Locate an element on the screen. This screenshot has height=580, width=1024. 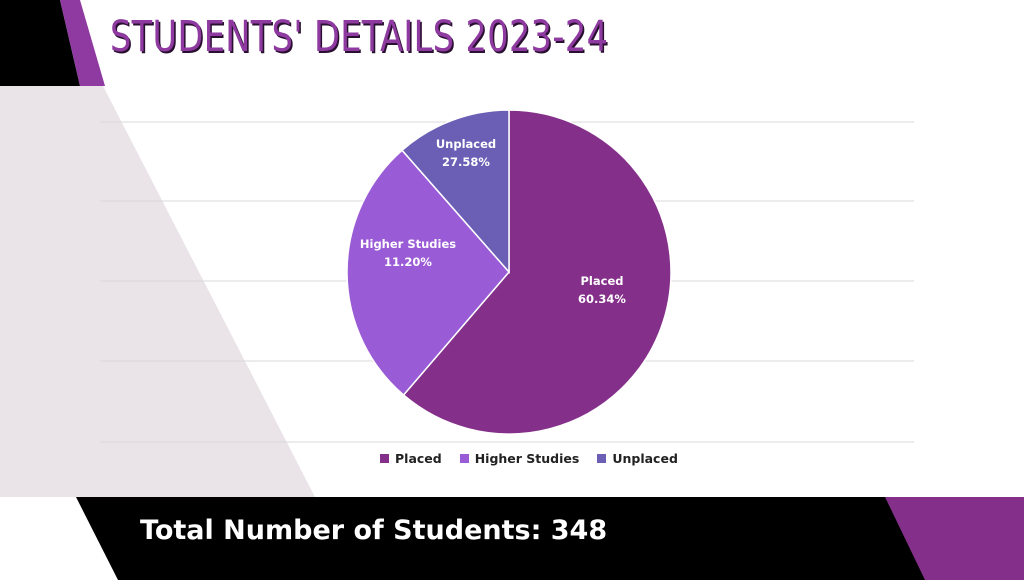
legend-label-placed: Placed is located at coordinates (418, 458).